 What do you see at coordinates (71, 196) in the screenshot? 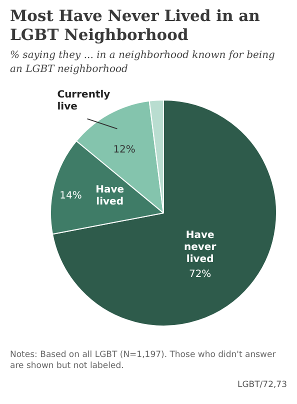
I see `data-label: 14%` at bounding box center [71, 196].